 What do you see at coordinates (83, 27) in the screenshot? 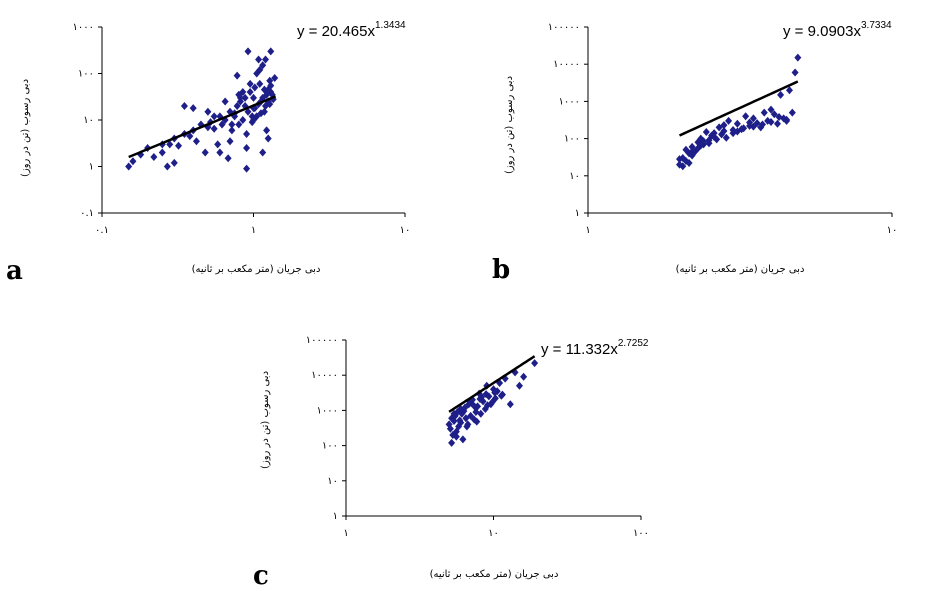
I see `panel-a-y-tick-label: ۱۰۰۰` at bounding box center [83, 27].